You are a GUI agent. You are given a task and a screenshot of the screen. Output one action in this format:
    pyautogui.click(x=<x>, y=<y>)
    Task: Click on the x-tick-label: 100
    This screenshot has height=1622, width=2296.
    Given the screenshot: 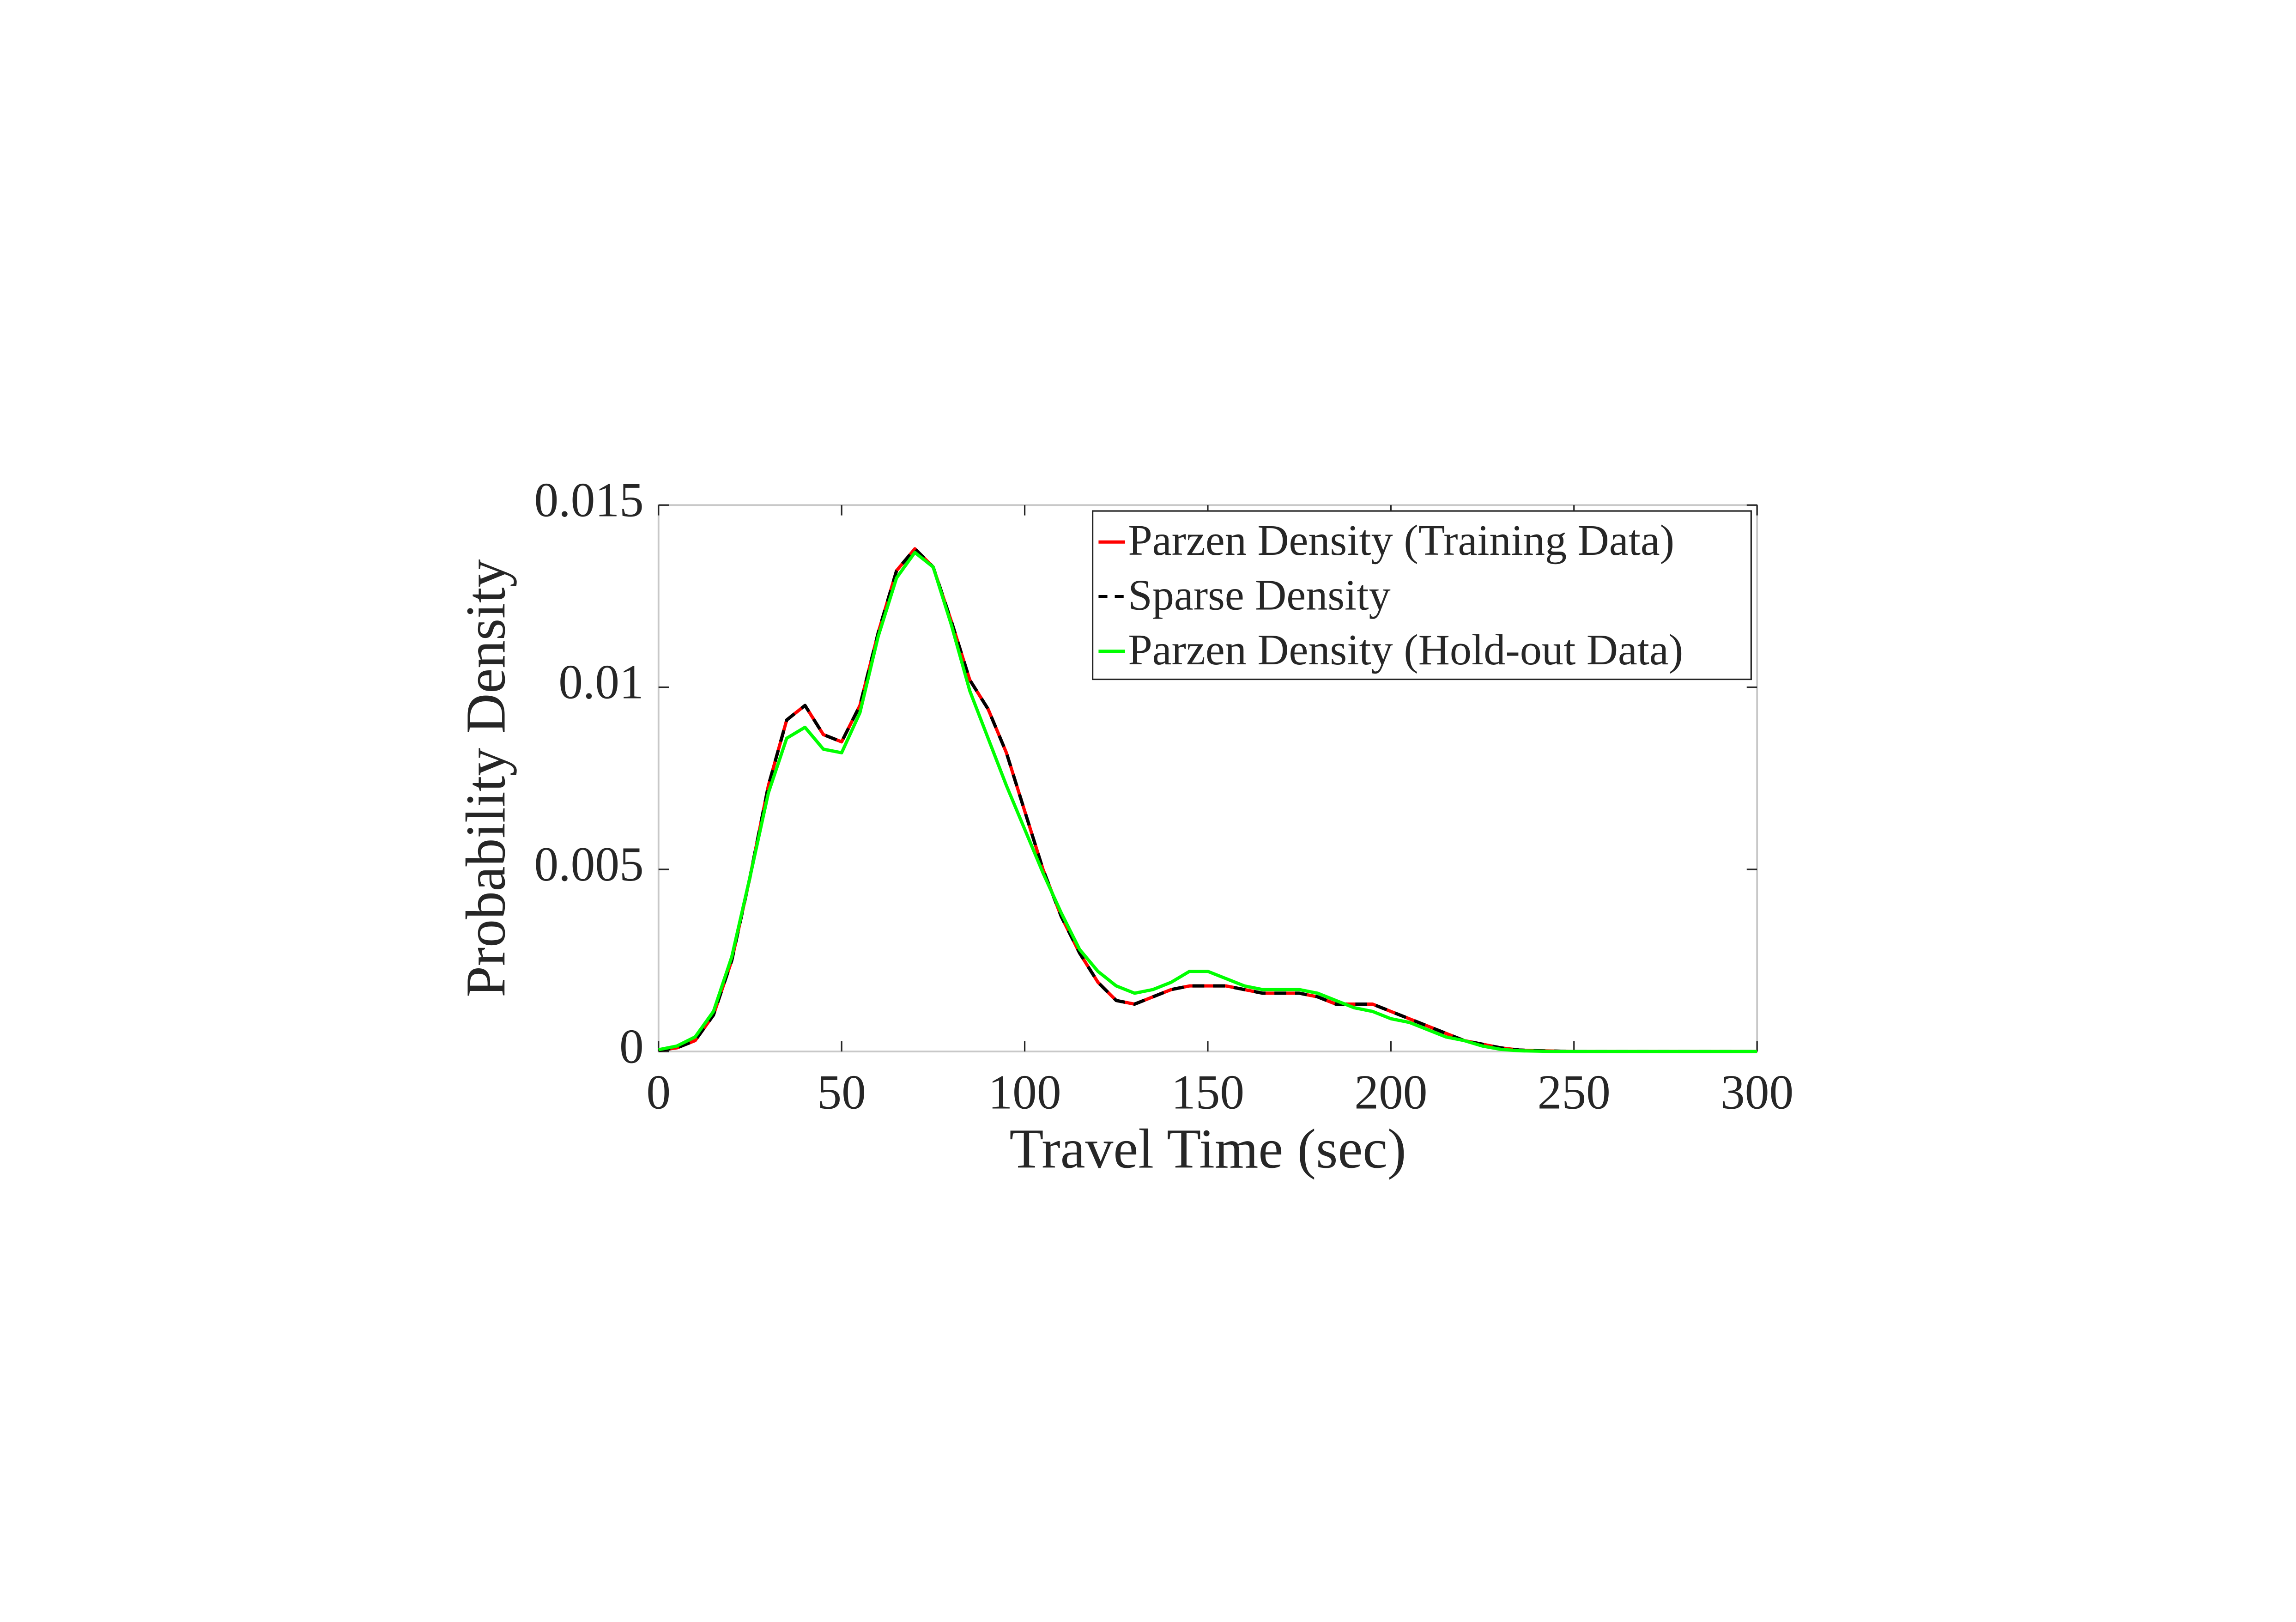 What is the action you would take?
    pyautogui.click(x=1024, y=1092)
    